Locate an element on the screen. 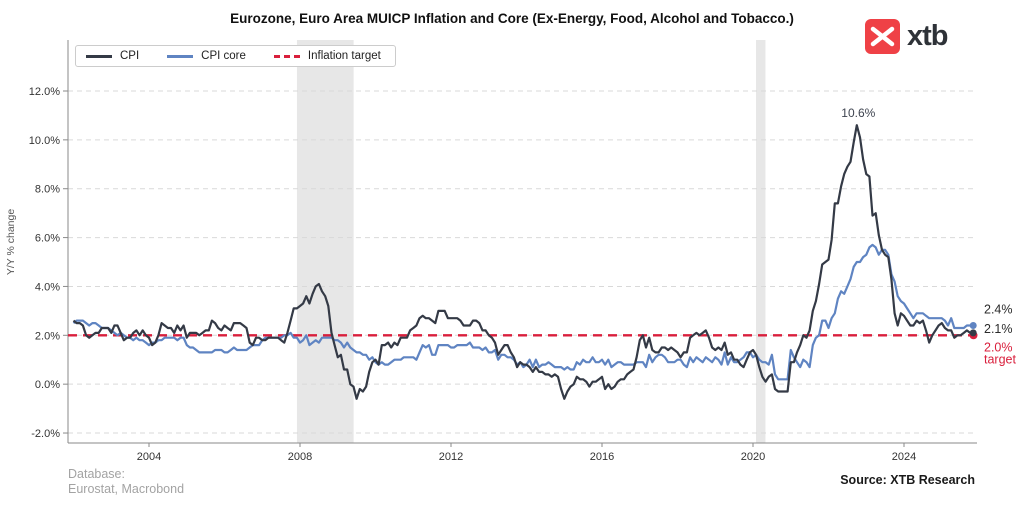 The height and width of the screenshot is (509, 1024). database-label: Database: is located at coordinates (96, 474).